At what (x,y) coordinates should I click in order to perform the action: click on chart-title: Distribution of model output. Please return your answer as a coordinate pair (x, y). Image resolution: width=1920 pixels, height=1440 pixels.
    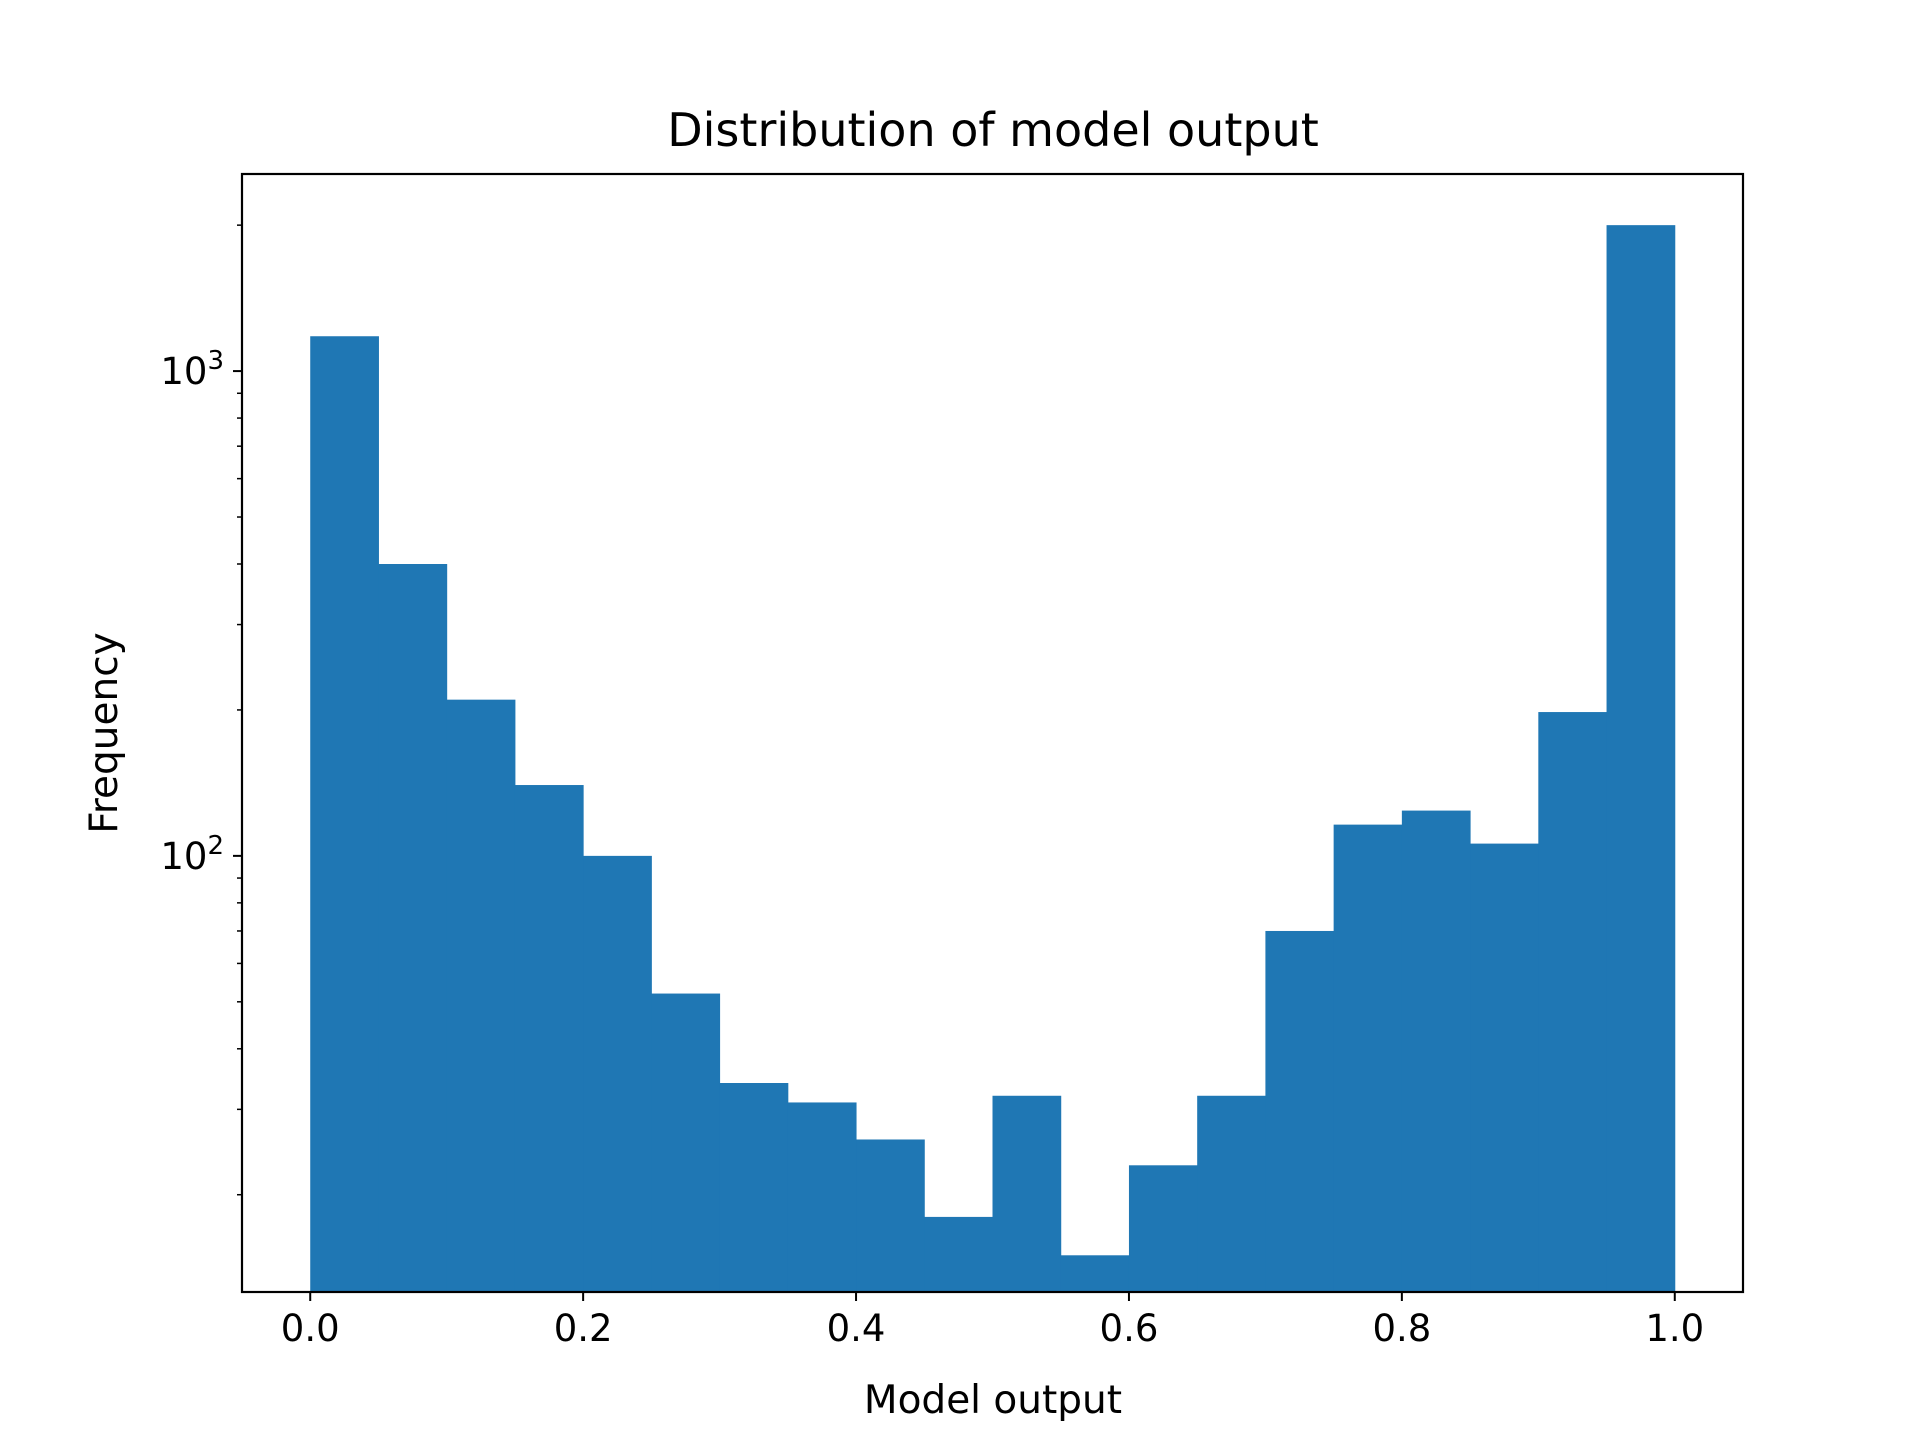
    Looking at the image, I should click on (993, 130).